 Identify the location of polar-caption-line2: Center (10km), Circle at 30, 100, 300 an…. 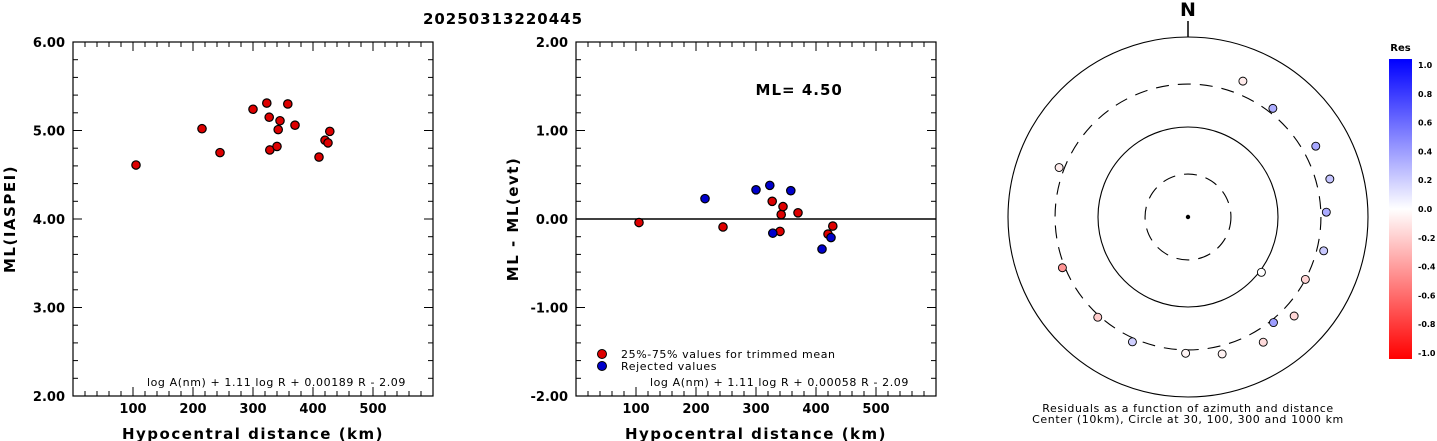
(1188, 419).